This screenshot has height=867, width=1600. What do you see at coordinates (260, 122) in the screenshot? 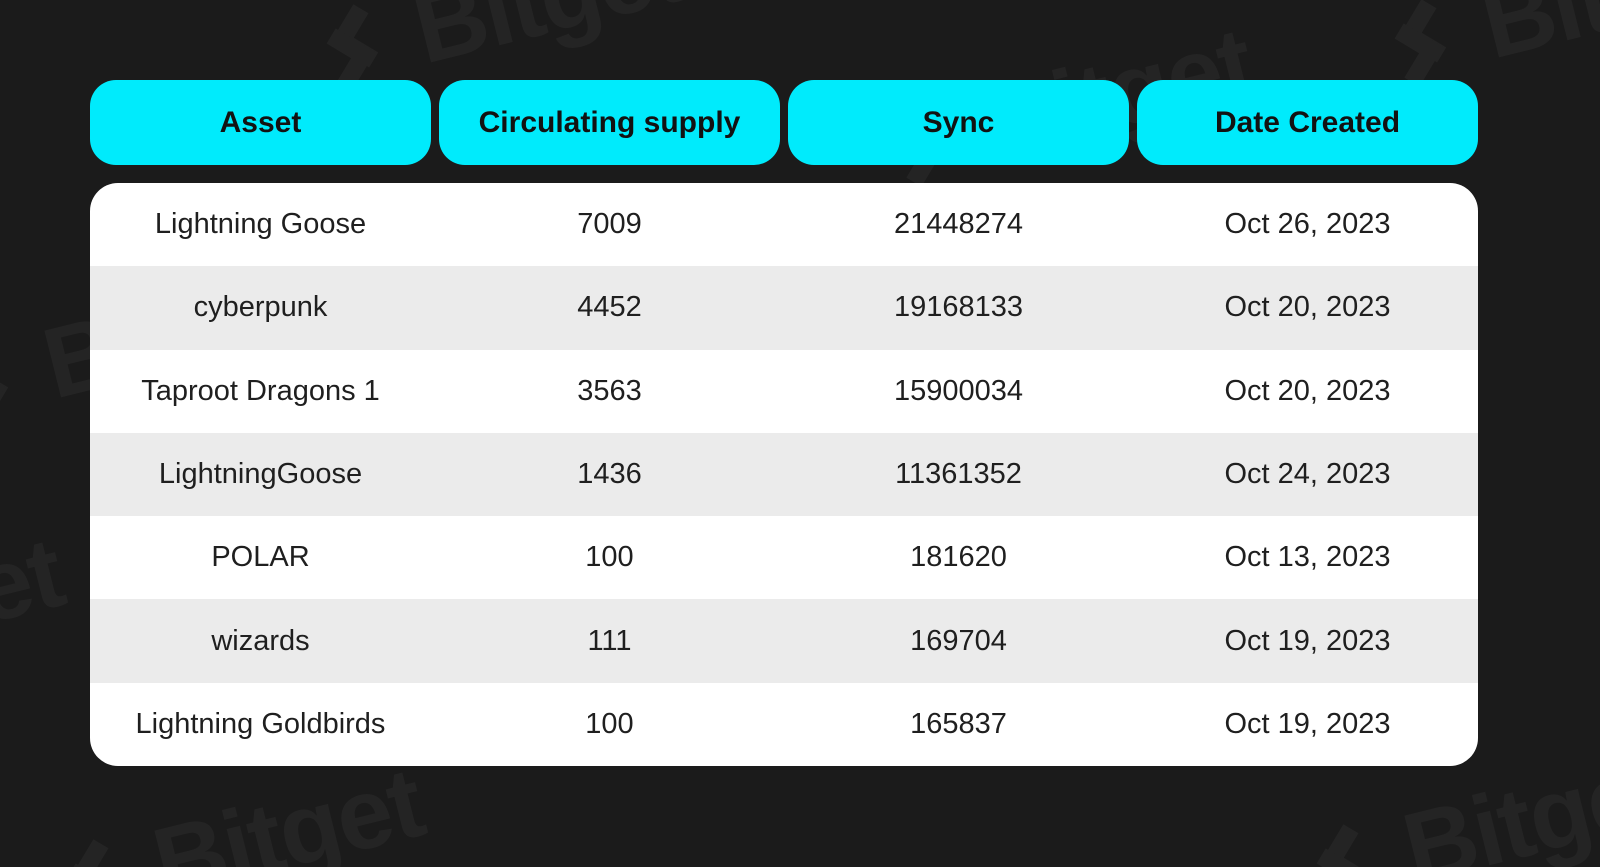
I see `column-header-asset: Asset` at bounding box center [260, 122].